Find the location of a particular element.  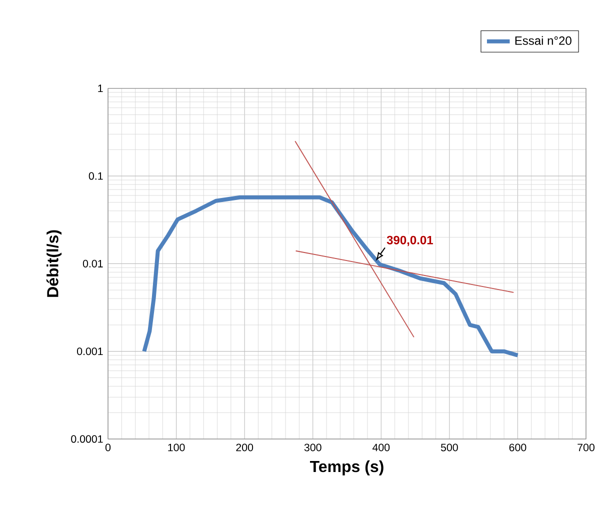

x-tick-label: 300 is located at coordinates (313, 448).